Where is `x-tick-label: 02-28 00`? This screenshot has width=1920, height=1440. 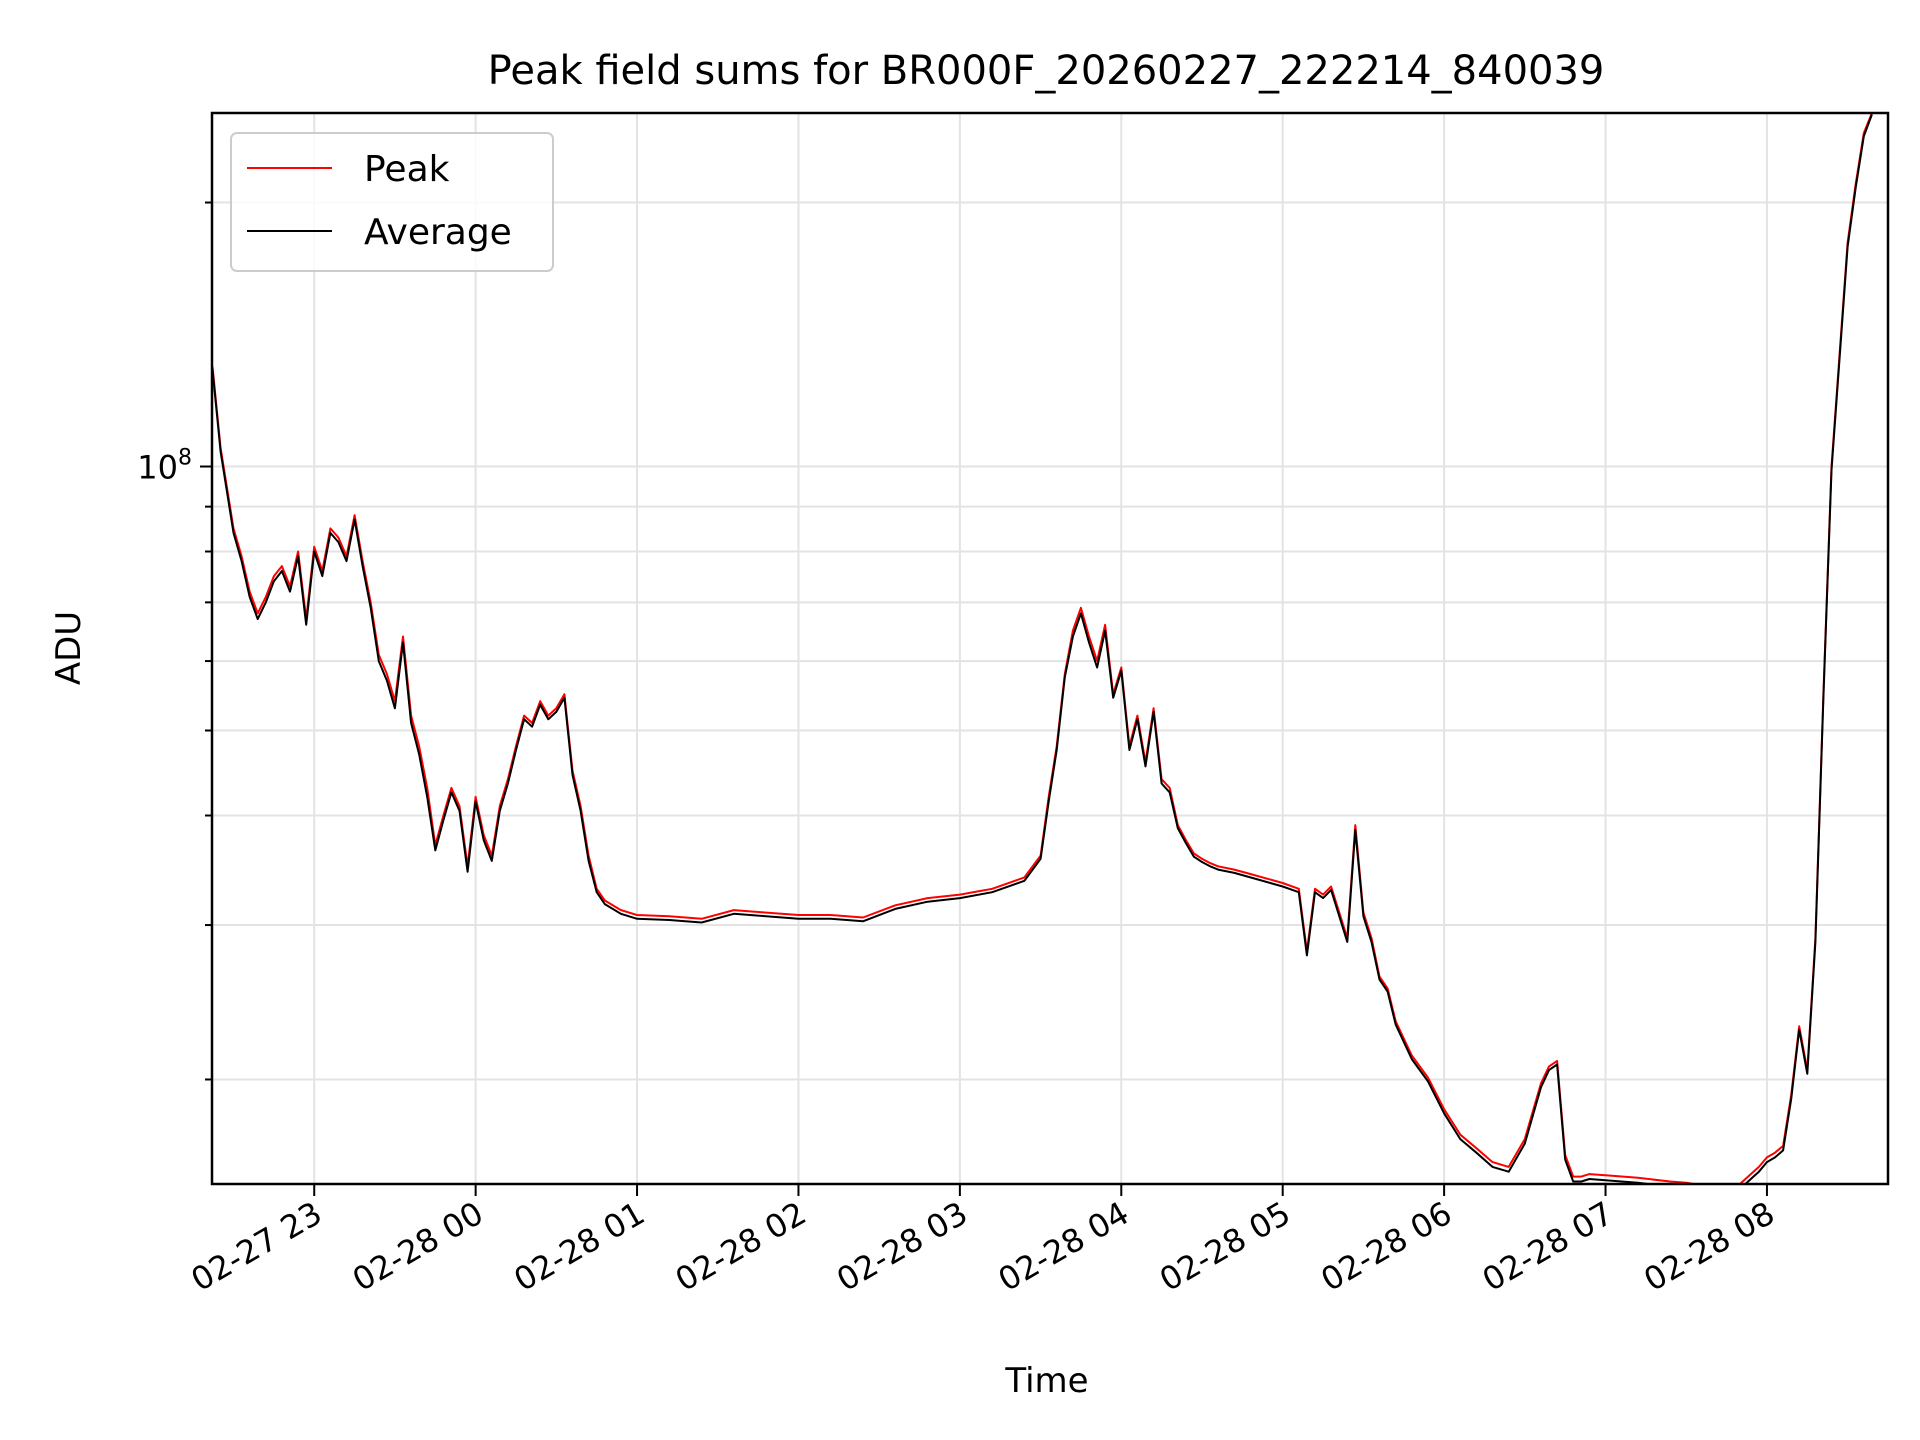 x-tick-label: 02-28 00 is located at coordinates (418, 1246).